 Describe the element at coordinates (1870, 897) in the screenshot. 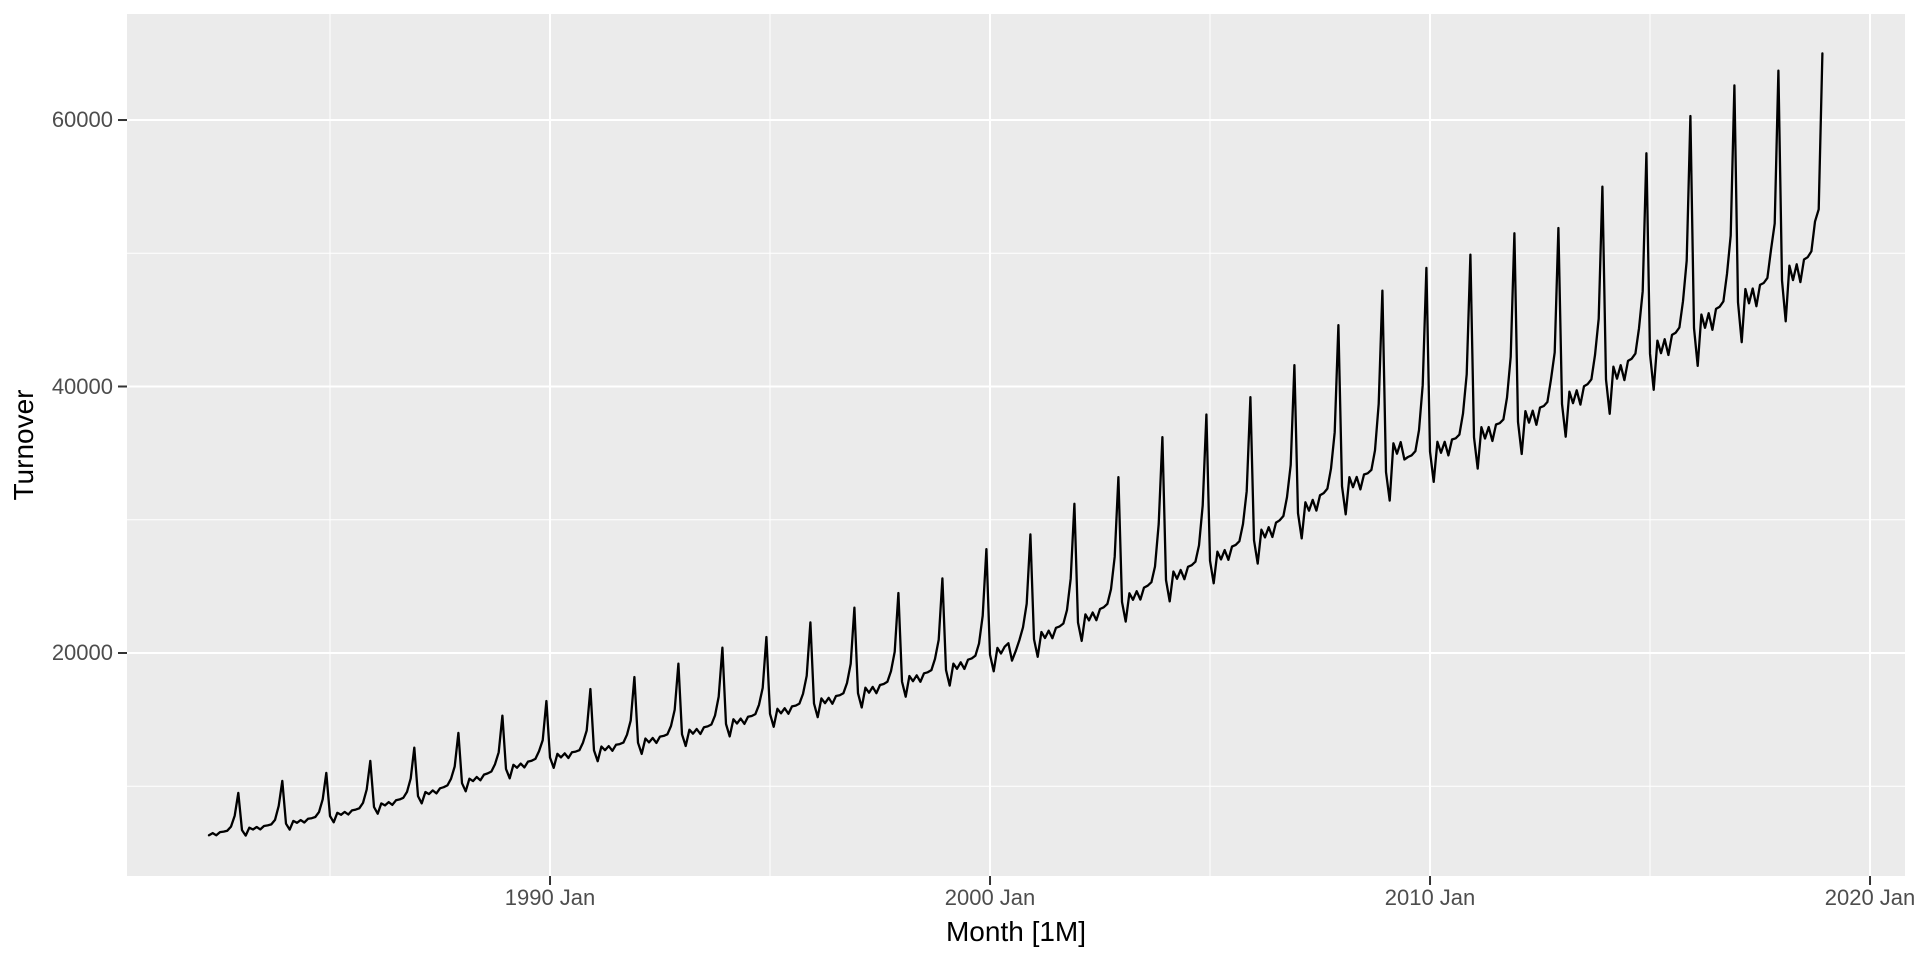

I see `x-tick-label: 2020 Jan` at that location.